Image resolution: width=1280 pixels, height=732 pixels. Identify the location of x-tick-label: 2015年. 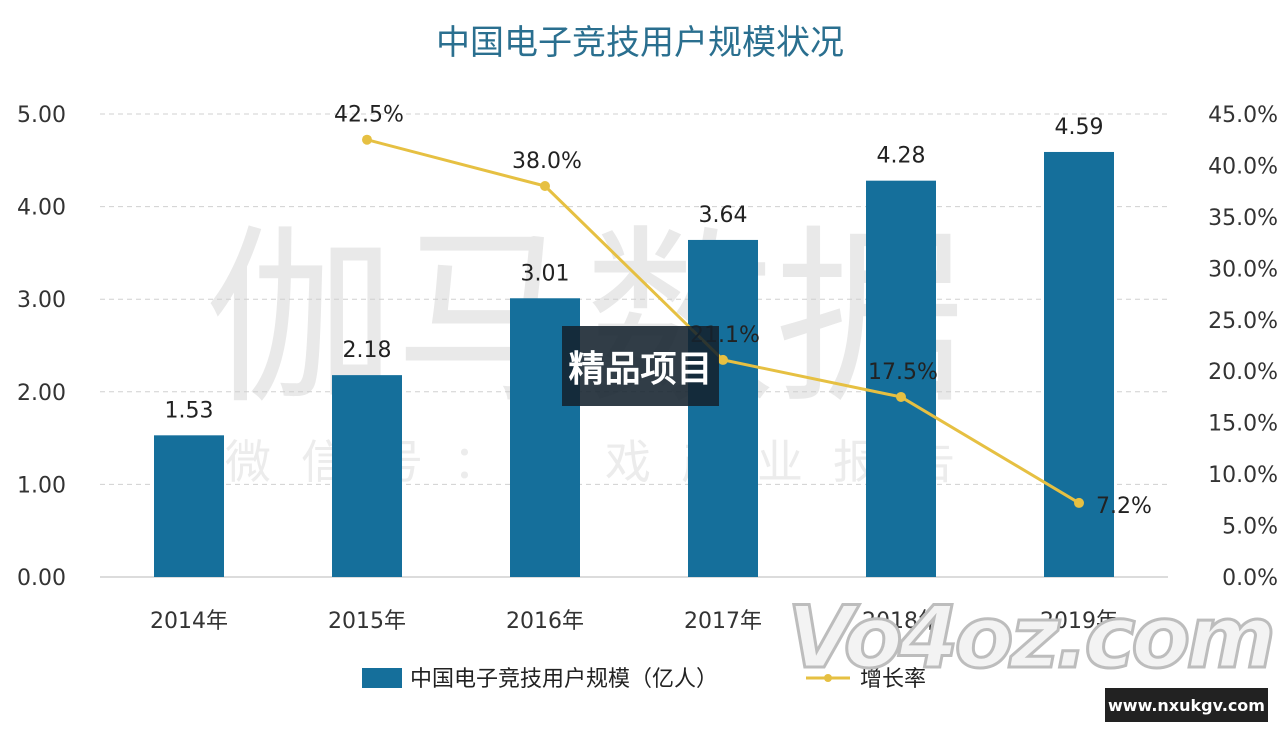
(367, 621).